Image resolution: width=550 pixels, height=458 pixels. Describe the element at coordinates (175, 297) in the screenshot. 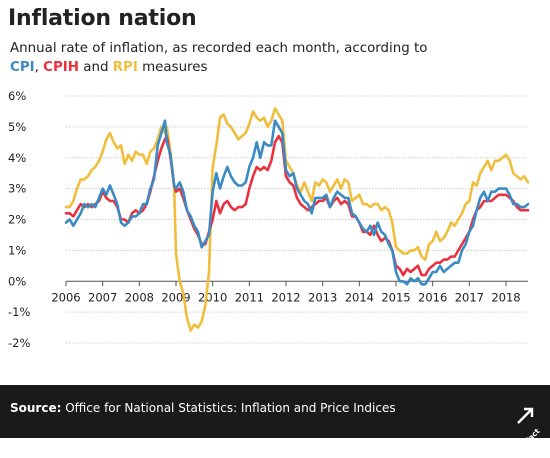

I see `x-tick-label: 2009` at that location.